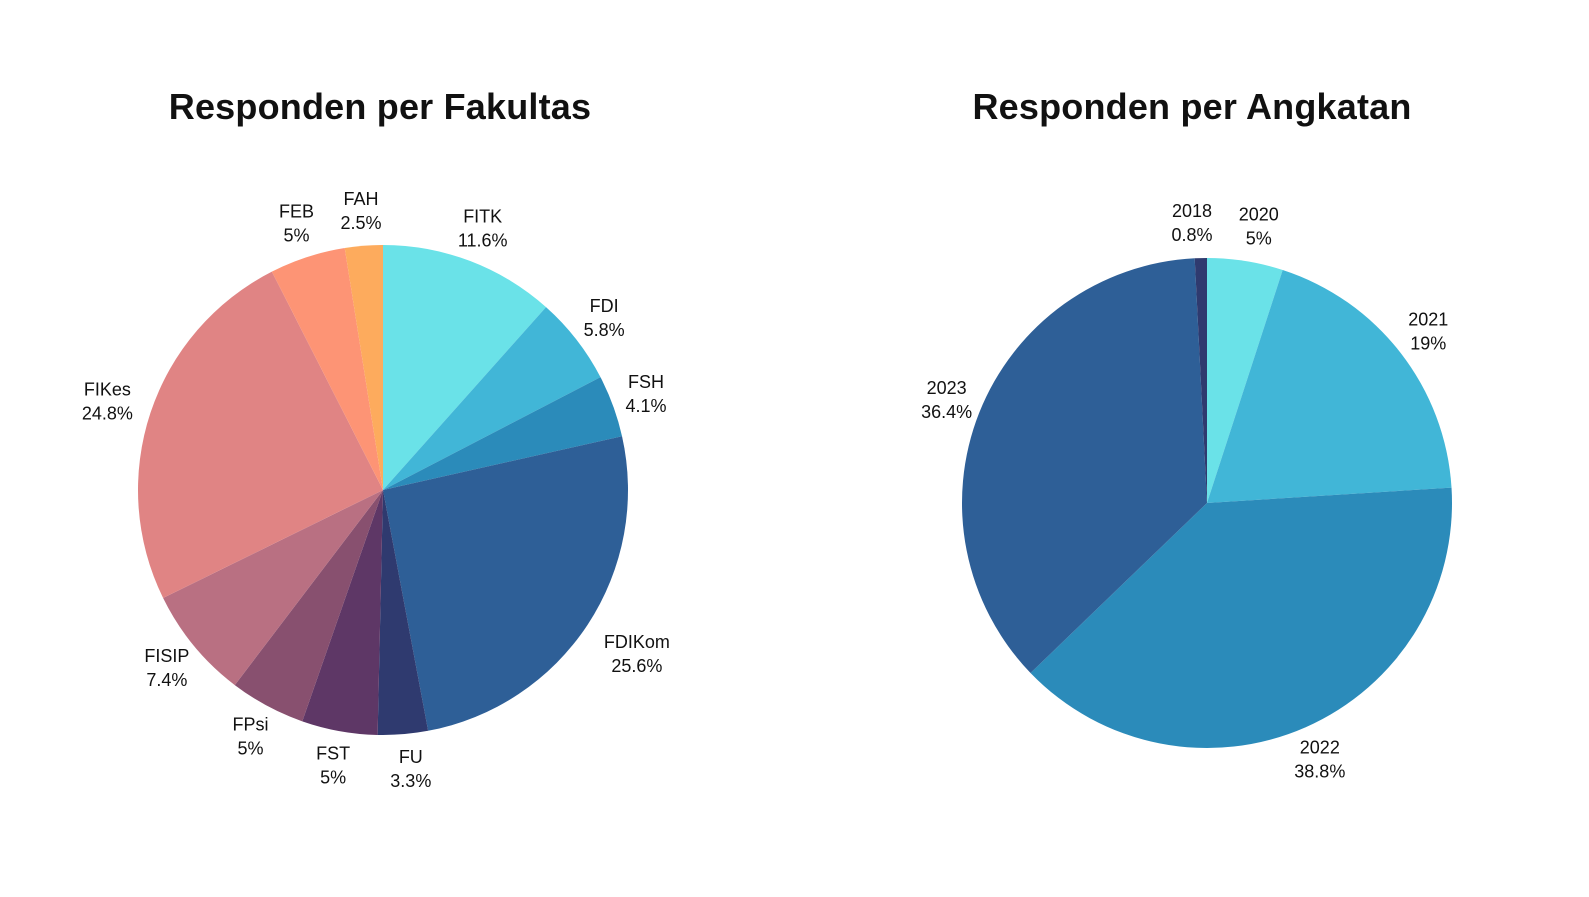 The image size is (1589, 897). I want to click on slice-value-fdi: 5.8%, so click(604, 330).